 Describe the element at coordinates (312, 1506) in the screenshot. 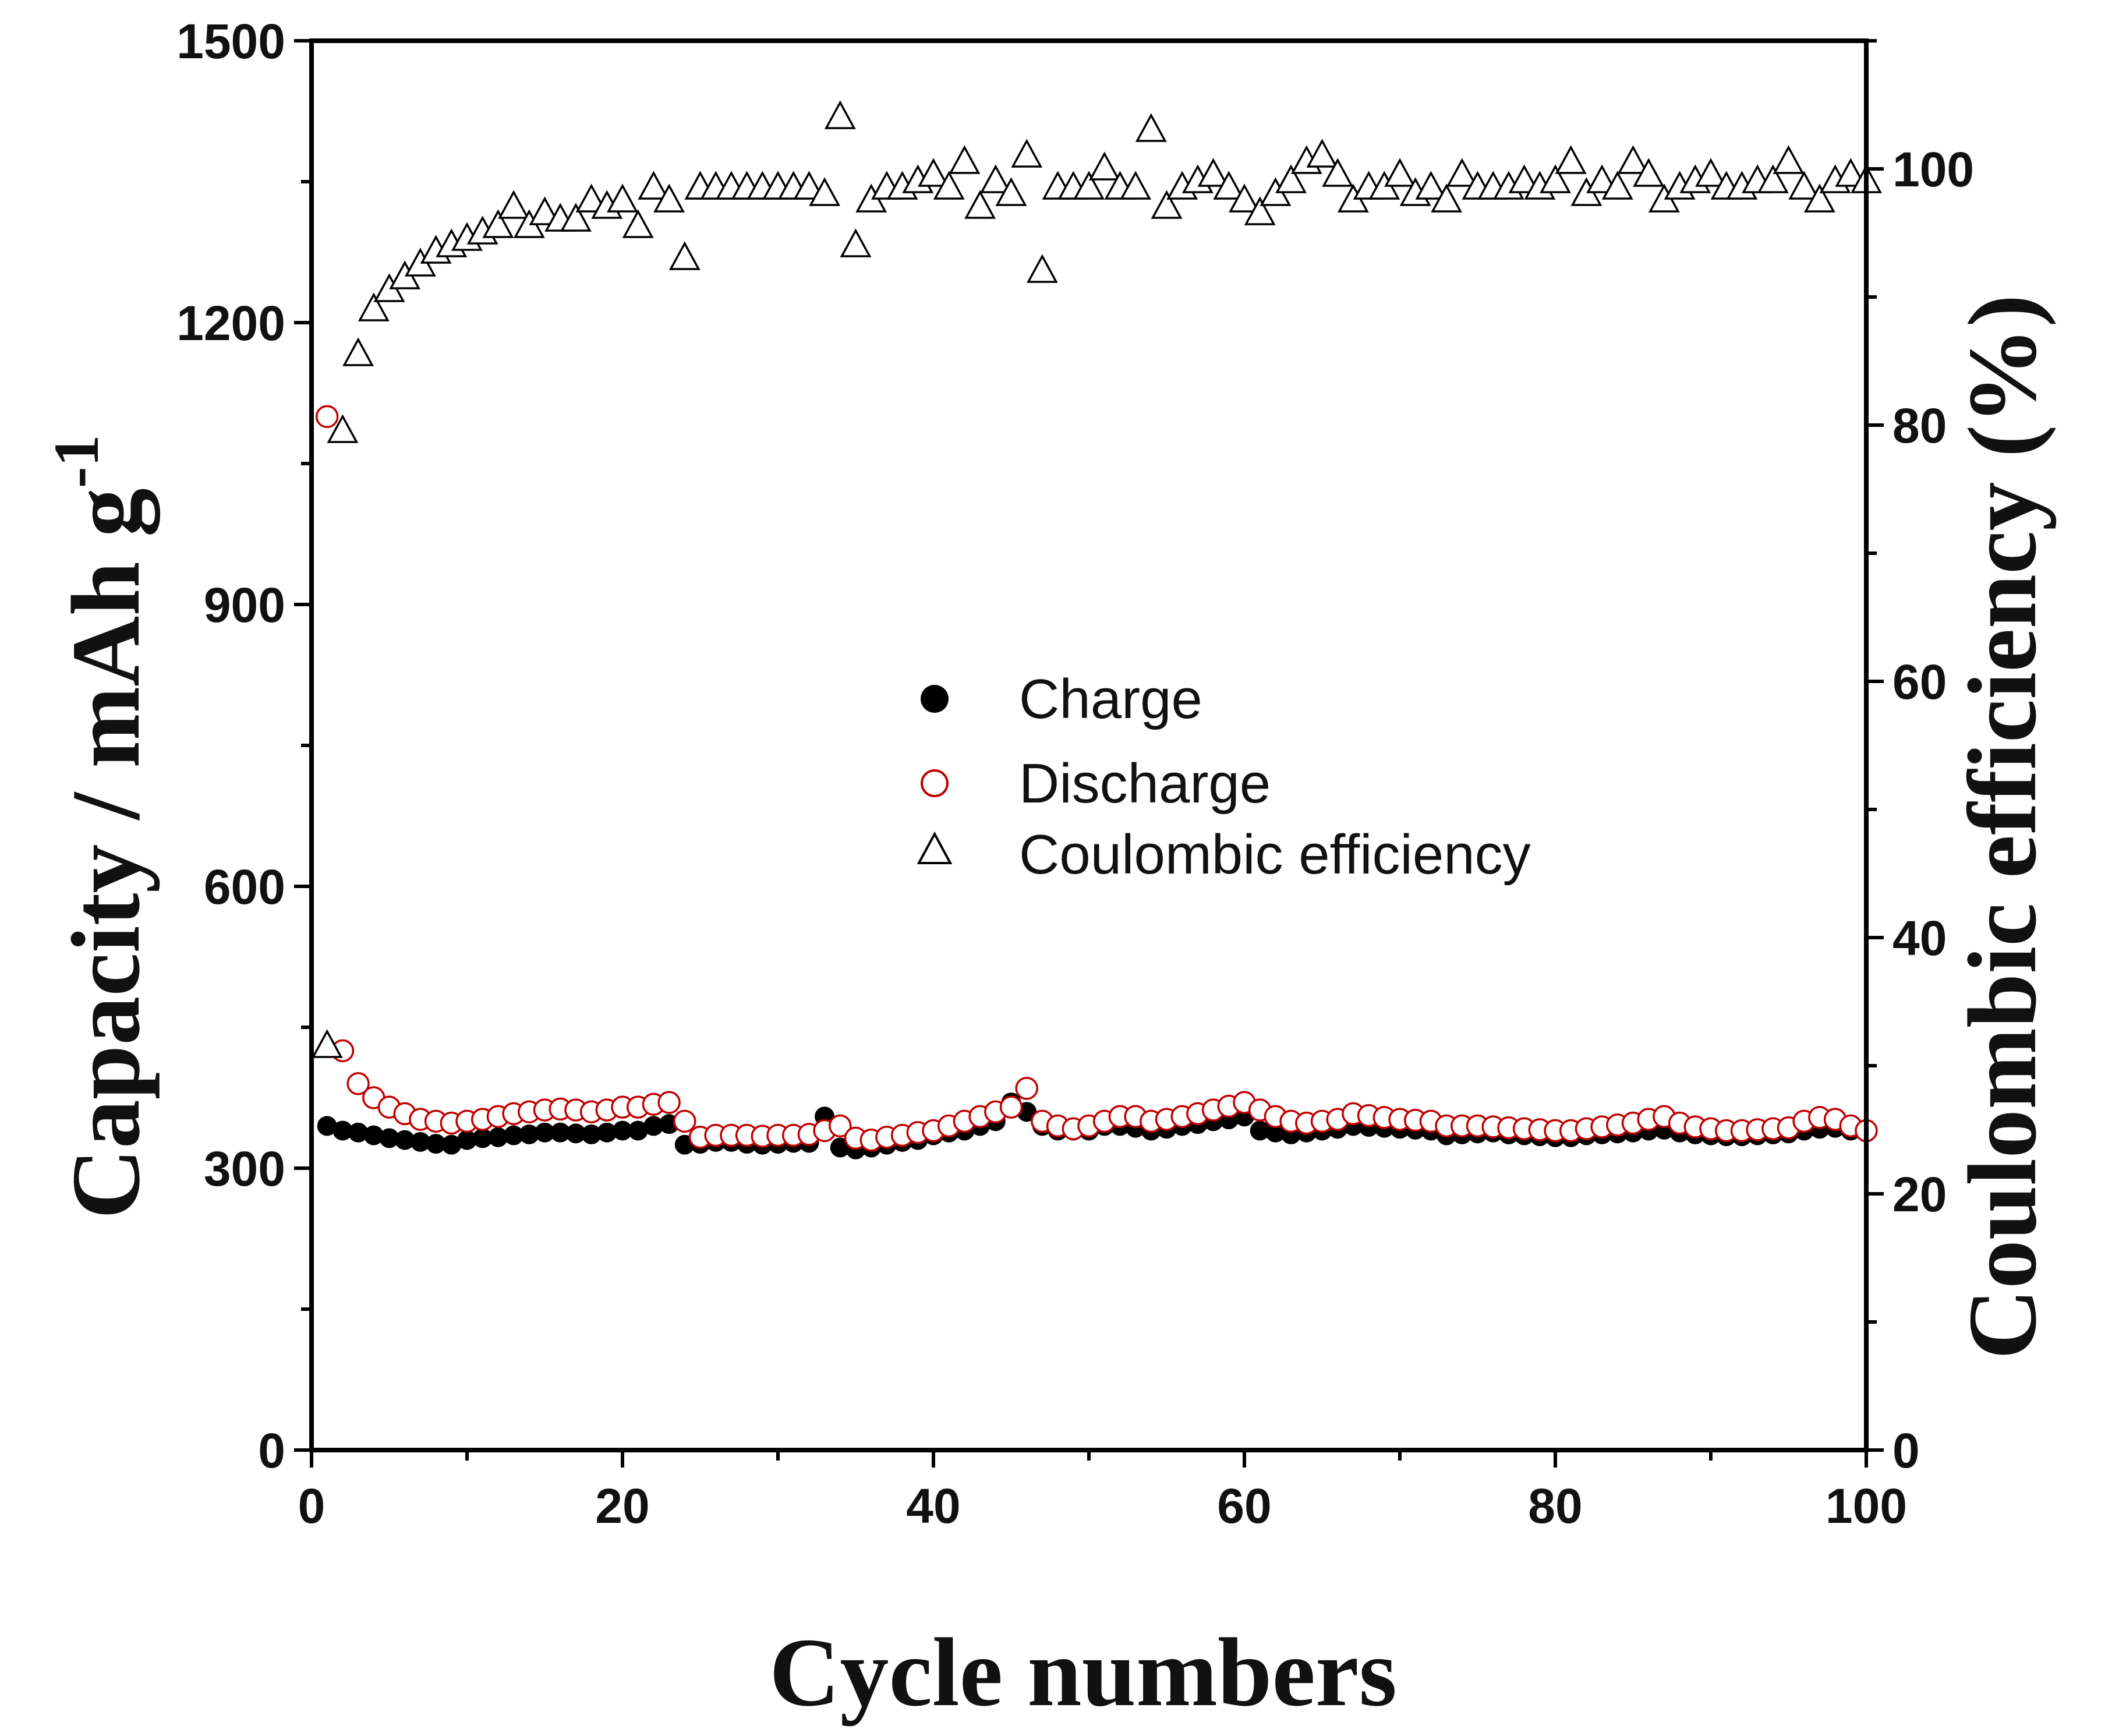

I see `x-tick-label: 0` at that location.